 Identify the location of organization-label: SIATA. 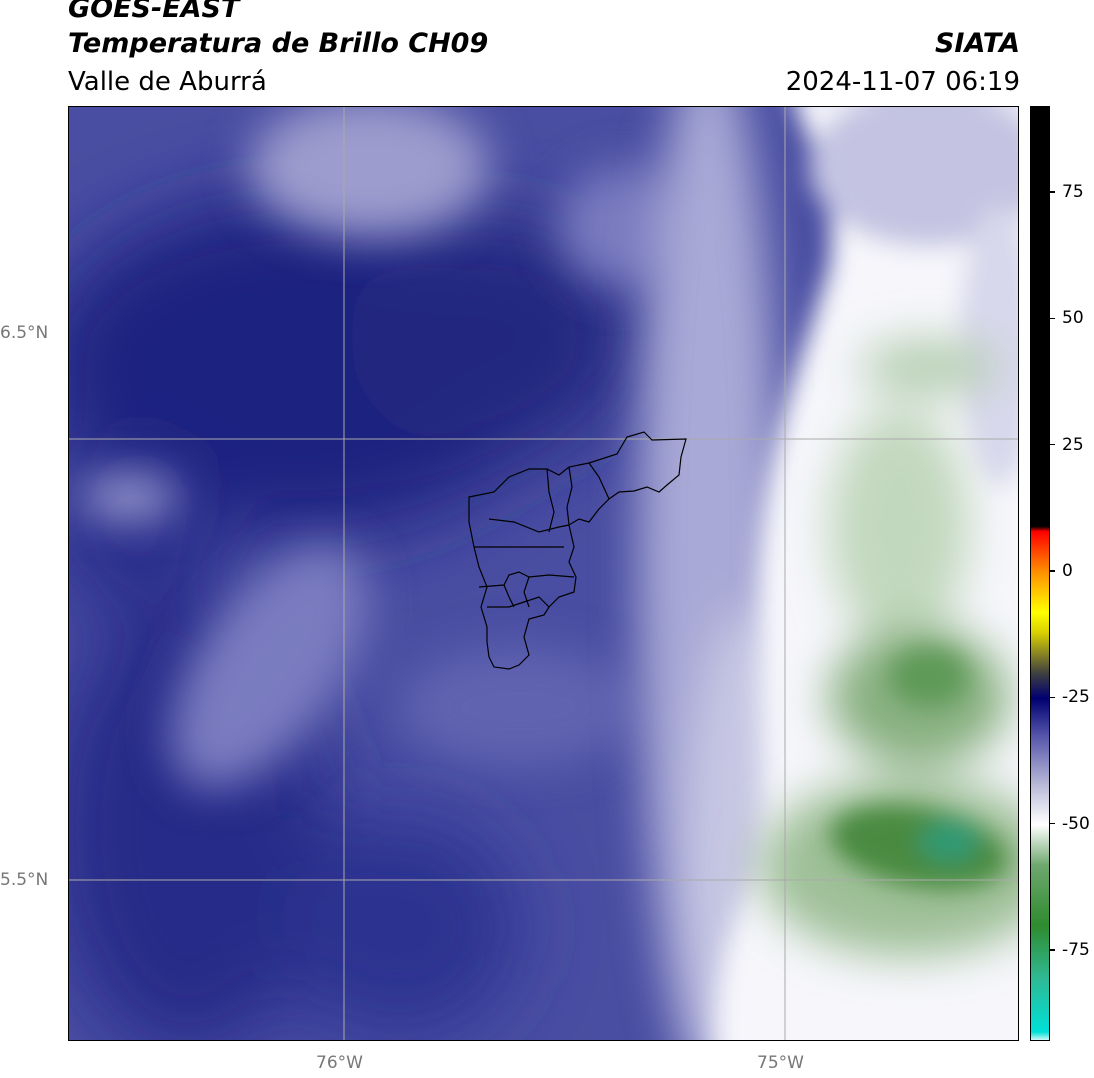
(977, 43).